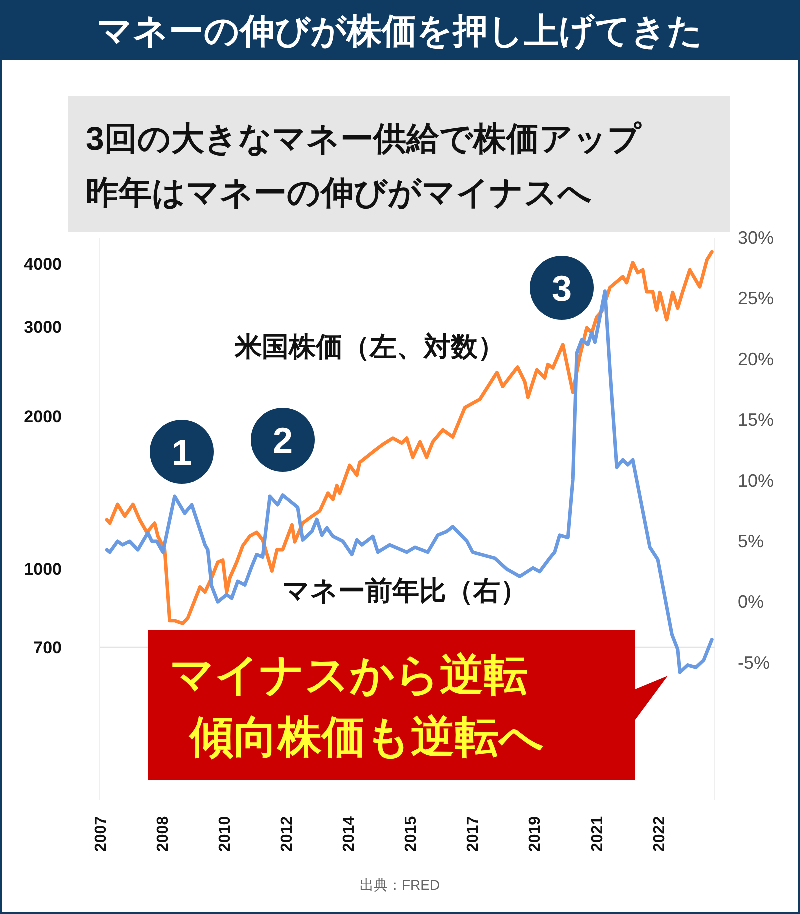  I want to click on series-label: マネー前年比（右）, so click(405, 591).